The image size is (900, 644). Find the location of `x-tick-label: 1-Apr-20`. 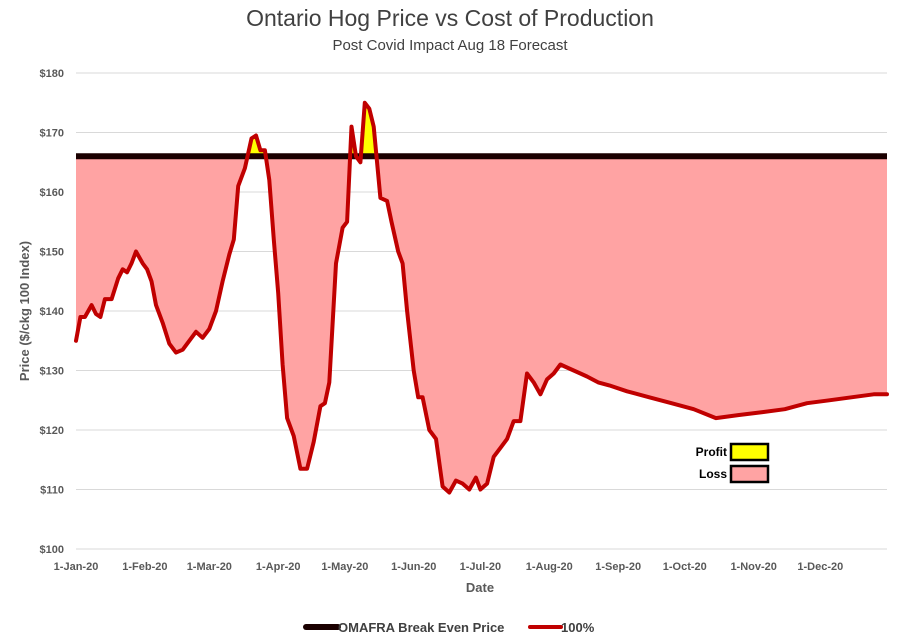

x-tick-label: 1-Apr-20 is located at coordinates (278, 567).